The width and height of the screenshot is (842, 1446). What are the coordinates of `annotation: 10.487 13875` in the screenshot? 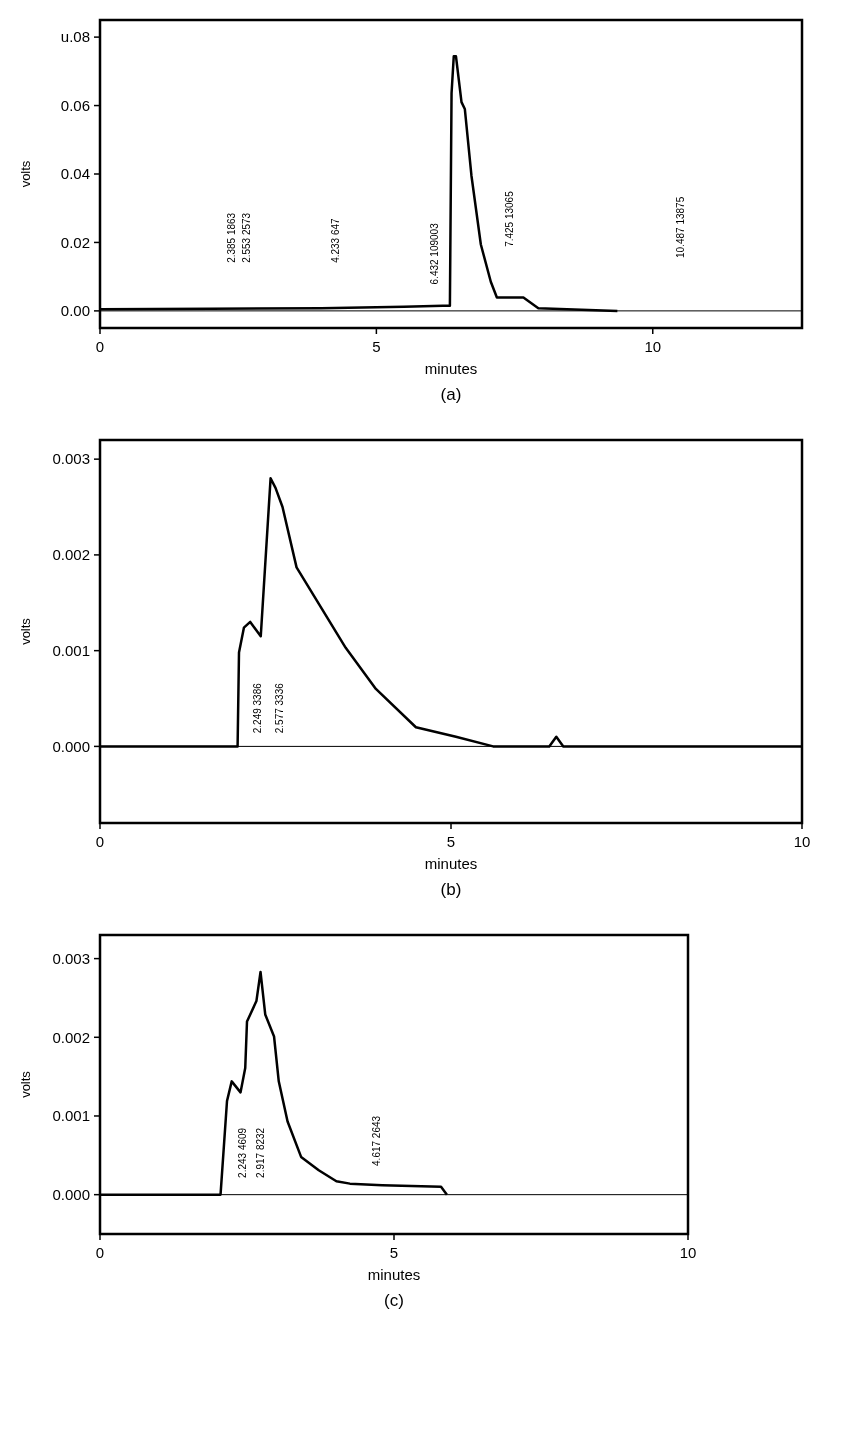 It's located at (681, 227).